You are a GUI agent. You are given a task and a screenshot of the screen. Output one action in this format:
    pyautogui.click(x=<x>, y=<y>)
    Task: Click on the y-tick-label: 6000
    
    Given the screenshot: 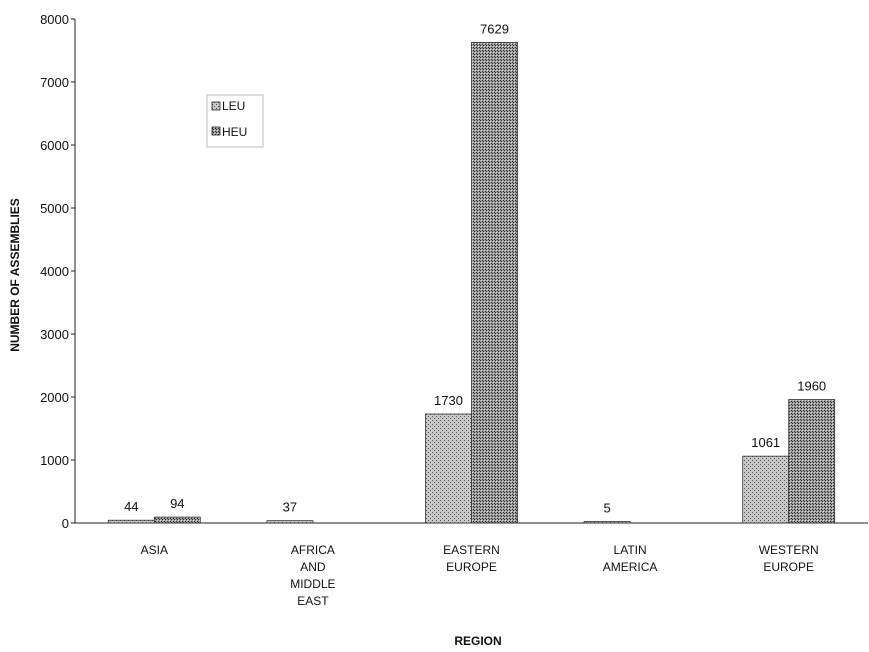 What is the action you would take?
    pyautogui.click(x=54, y=145)
    